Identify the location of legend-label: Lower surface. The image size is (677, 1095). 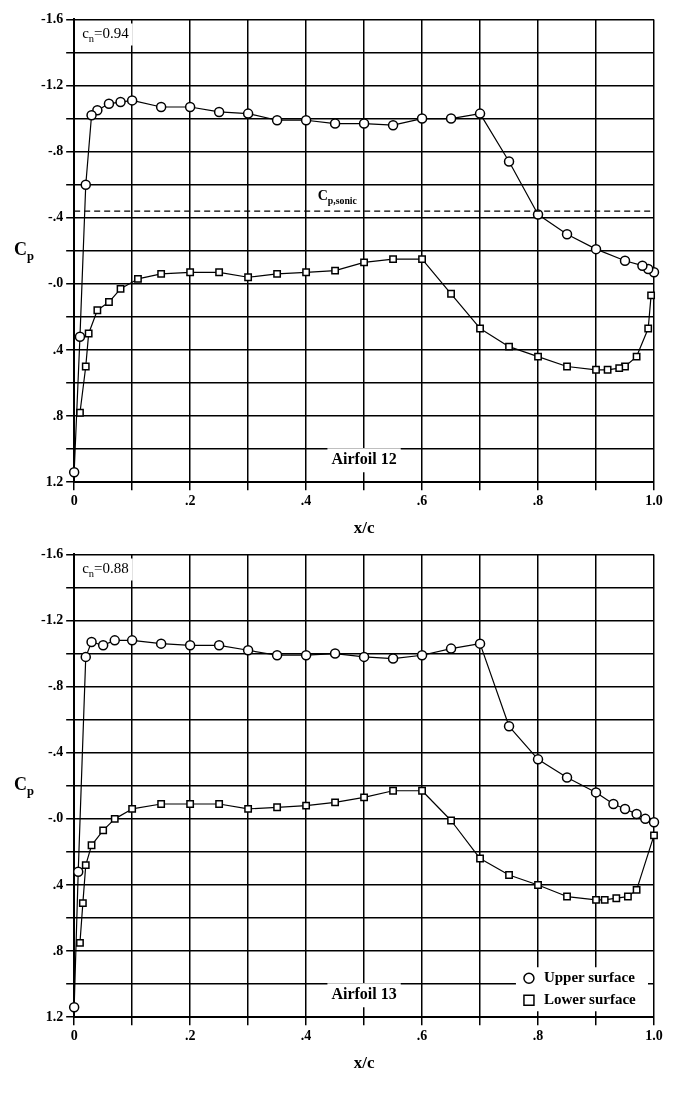
(590, 999).